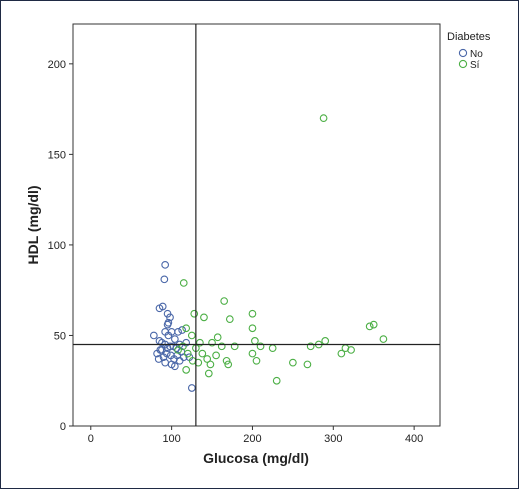 The height and width of the screenshot is (489, 519). Describe the element at coordinates (57, 155) in the screenshot. I see `y-tick-label-150: 150` at that location.